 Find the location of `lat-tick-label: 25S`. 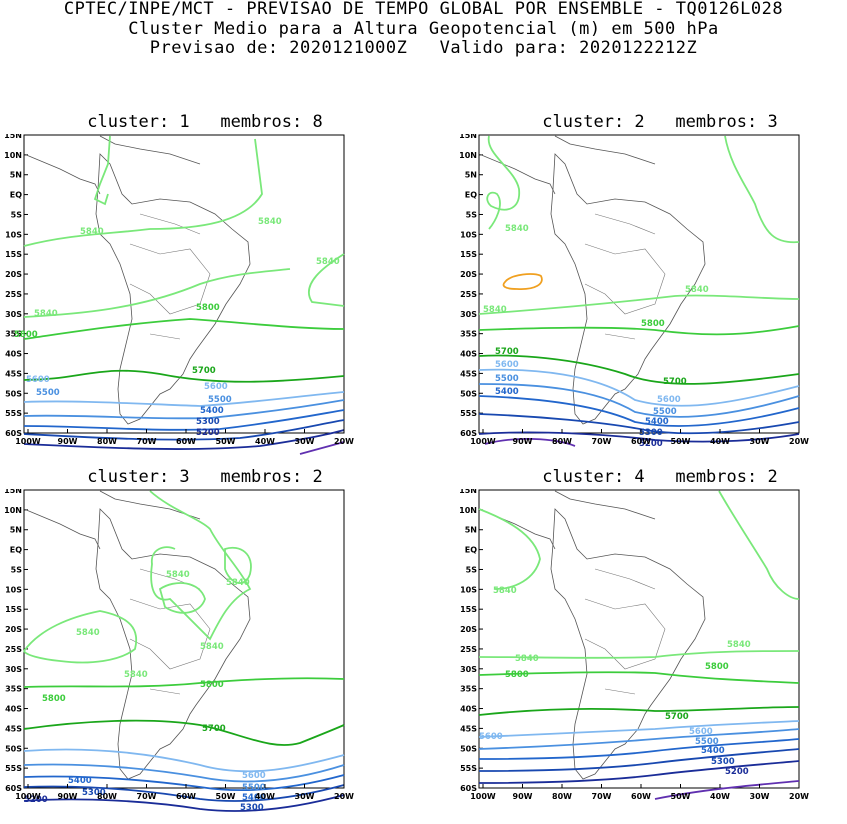

lat-tick-label: 25S is located at coordinates (13, 294).